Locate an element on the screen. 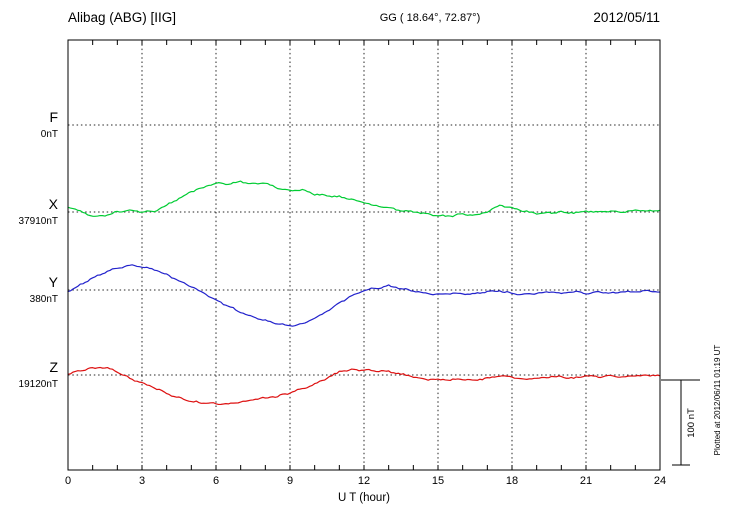 This screenshot has width=730, height=520. x-tick-label-21: 21 is located at coordinates (586, 481).